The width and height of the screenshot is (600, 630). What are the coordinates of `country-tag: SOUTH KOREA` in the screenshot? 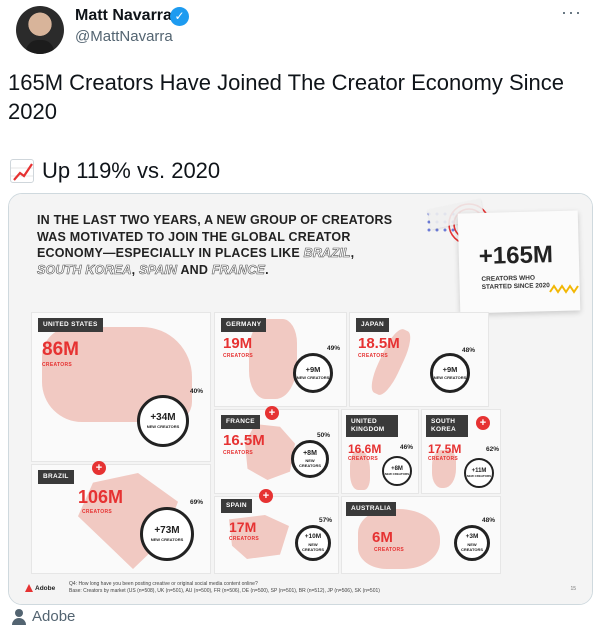 It's located at (447, 426).